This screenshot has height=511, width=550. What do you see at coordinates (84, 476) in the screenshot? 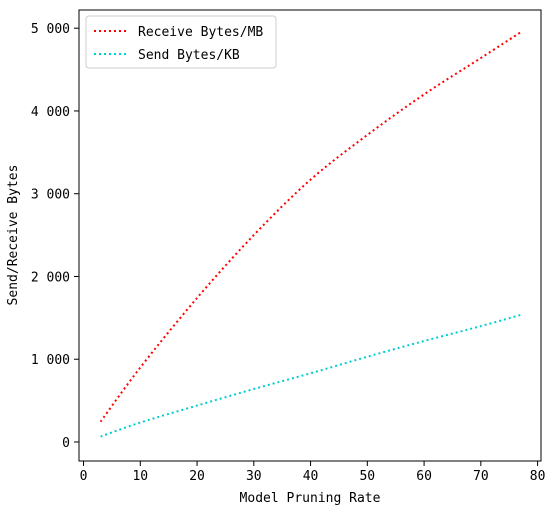
I see `x-tick-label: 0` at bounding box center [84, 476].